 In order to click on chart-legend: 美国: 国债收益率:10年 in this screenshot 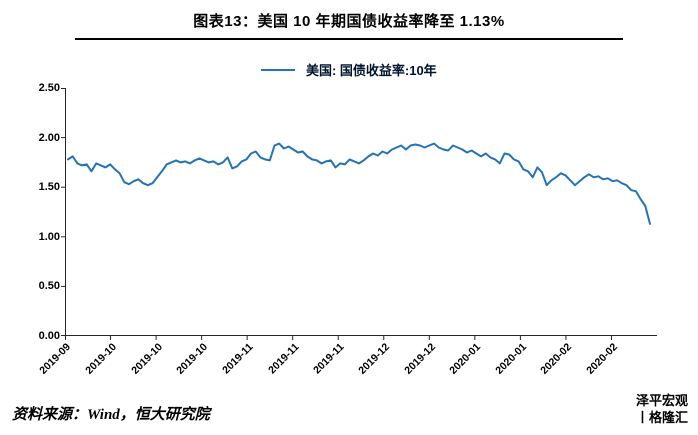, I will do `click(349, 69)`.